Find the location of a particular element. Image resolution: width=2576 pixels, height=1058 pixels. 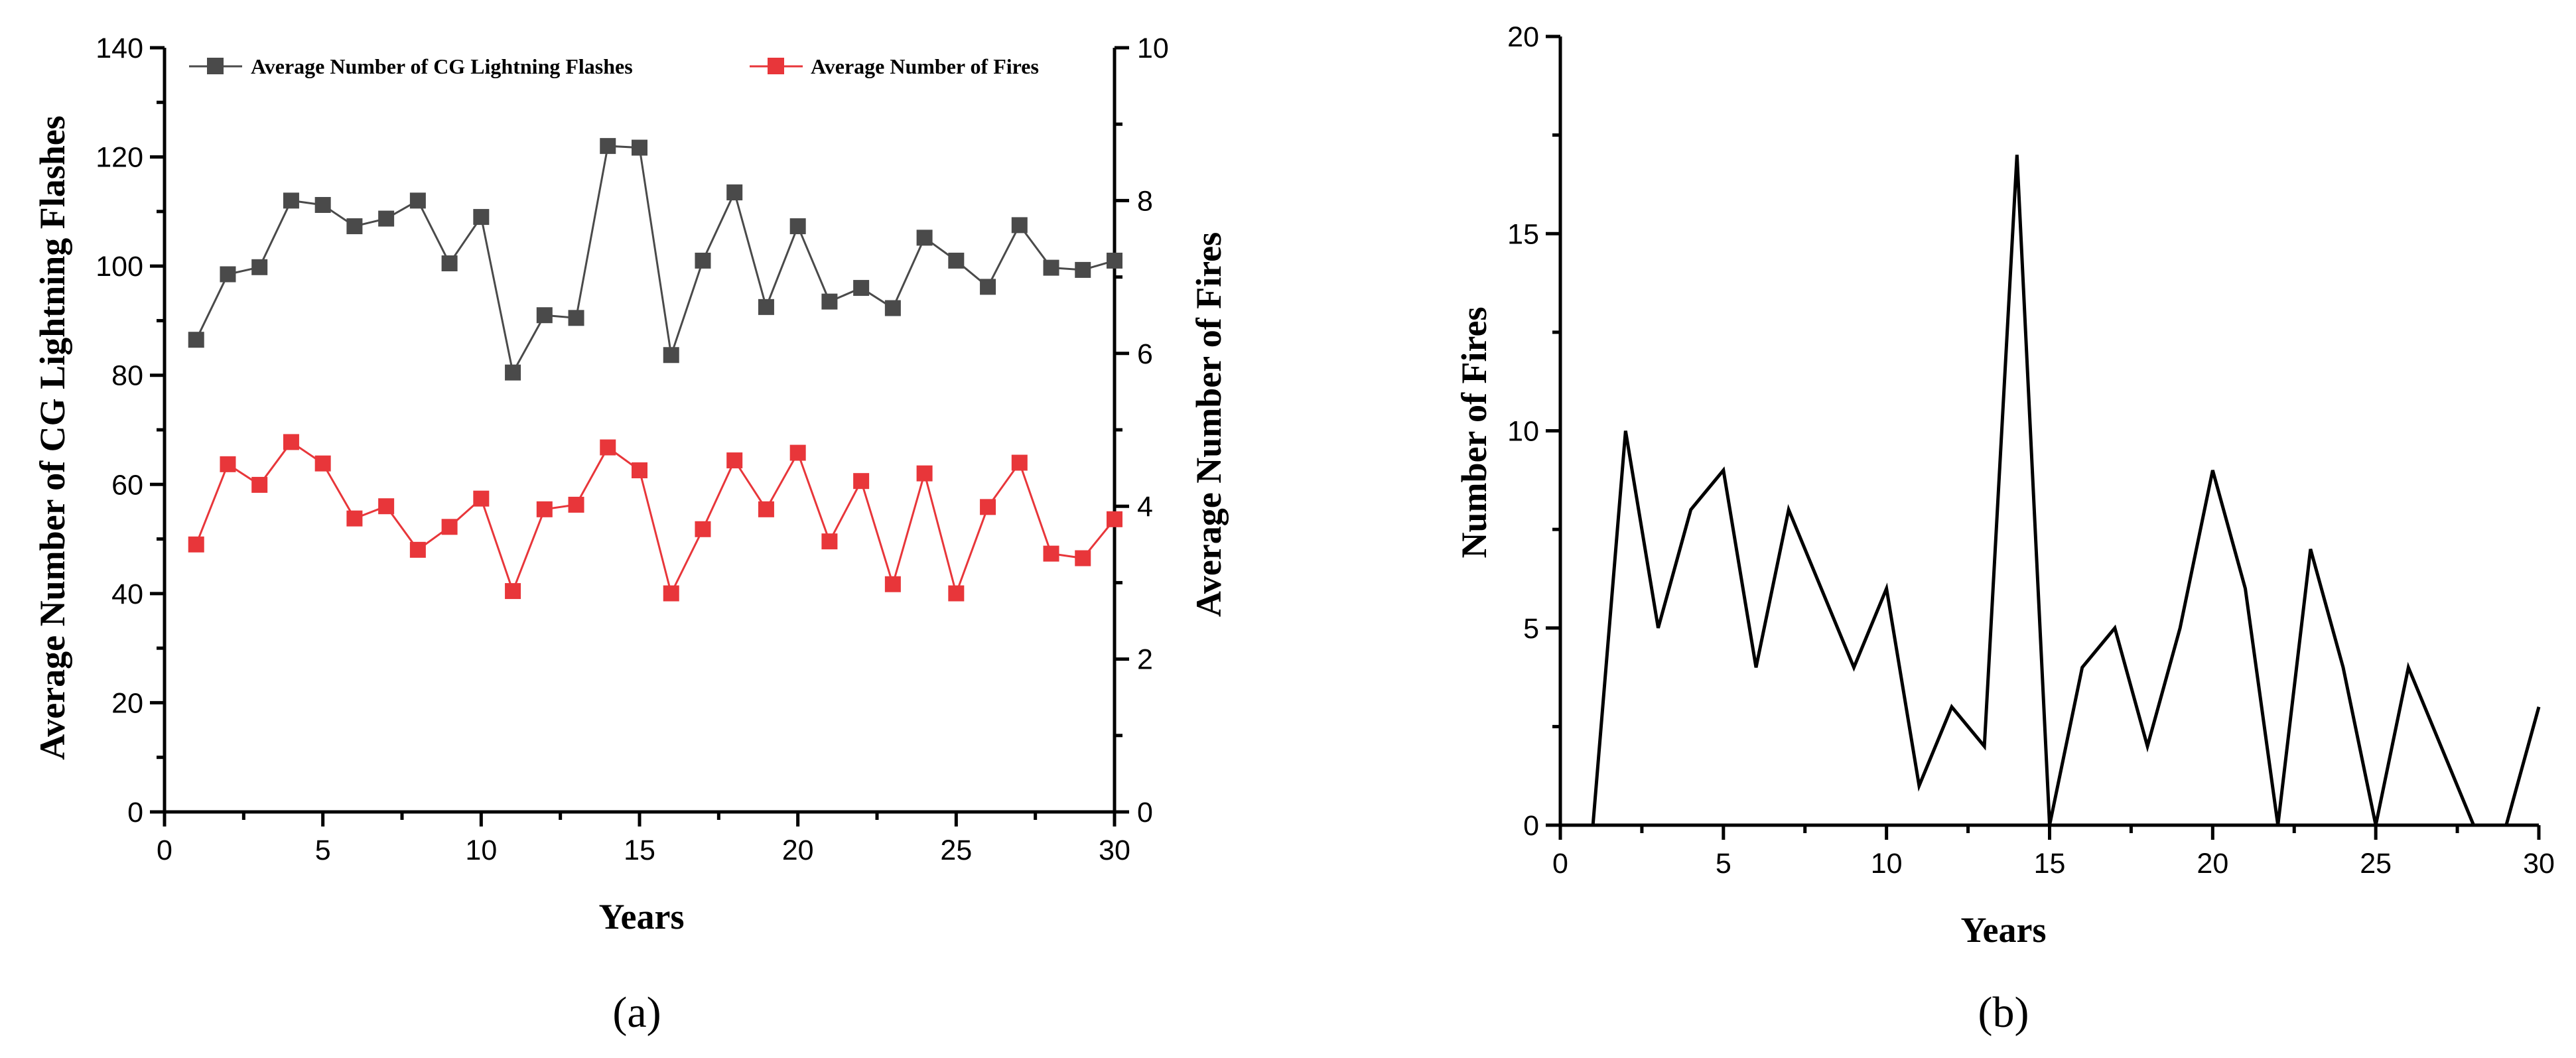

chart-b-y-tick-label: 10 is located at coordinates (1523, 432).